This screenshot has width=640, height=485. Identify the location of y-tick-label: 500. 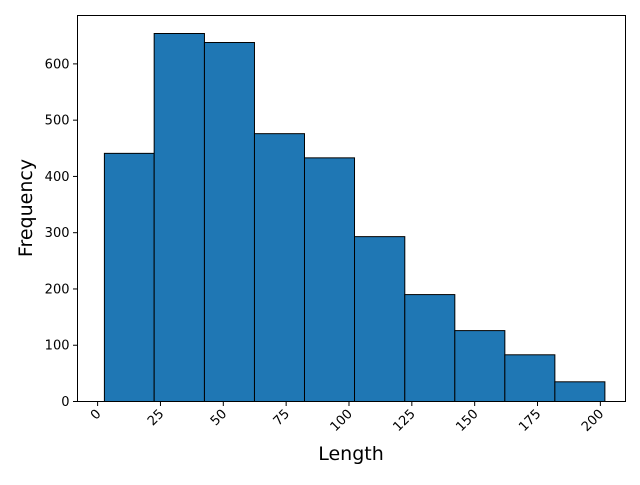
(57, 121).